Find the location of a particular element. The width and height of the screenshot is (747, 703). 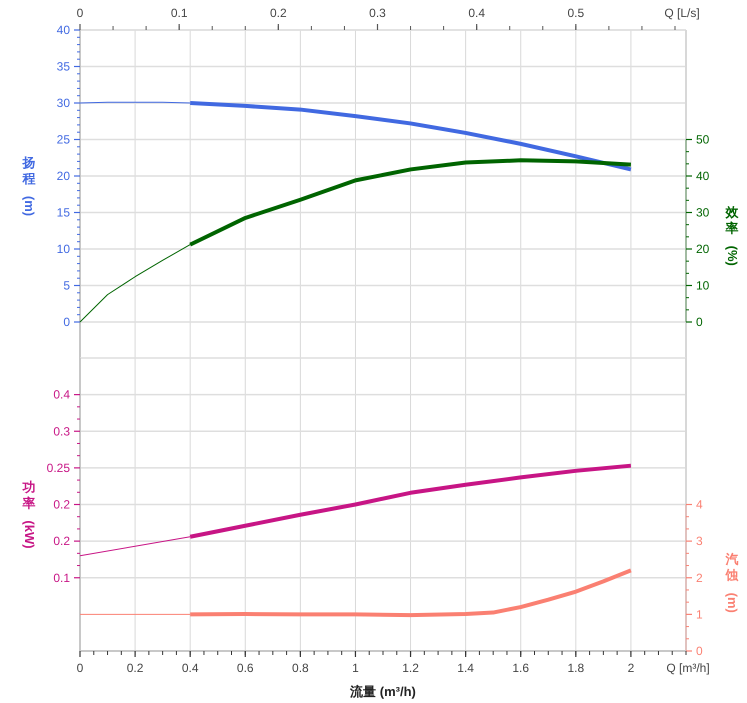

x-tick-label: 1.6 is located at coordinates (521, 668).